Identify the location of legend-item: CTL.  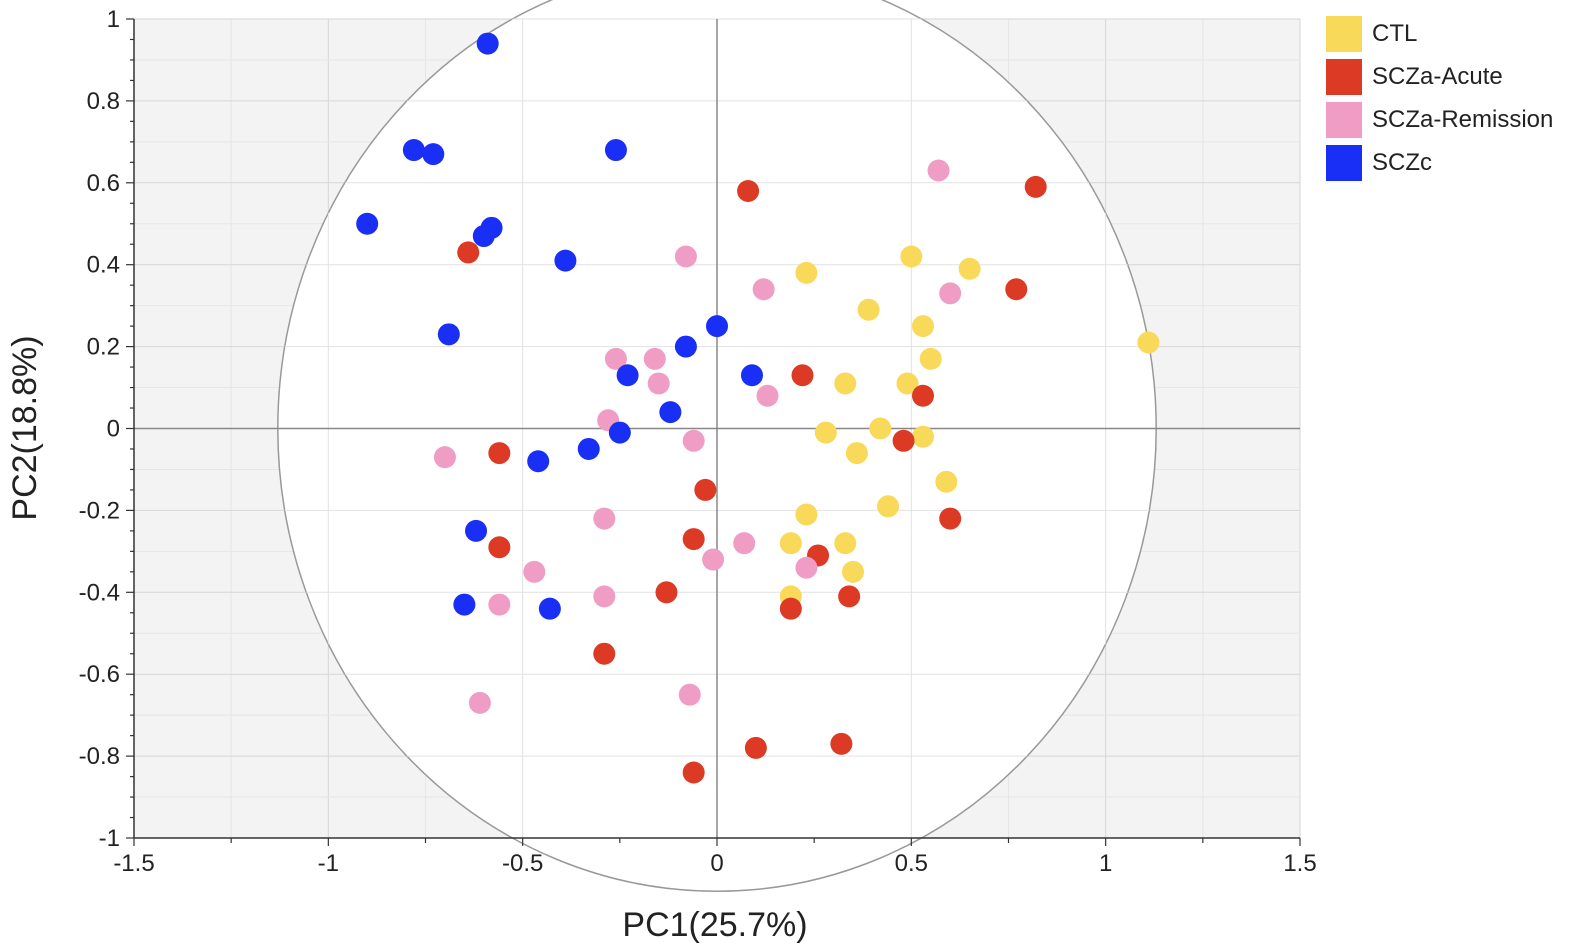
(1439, 33).